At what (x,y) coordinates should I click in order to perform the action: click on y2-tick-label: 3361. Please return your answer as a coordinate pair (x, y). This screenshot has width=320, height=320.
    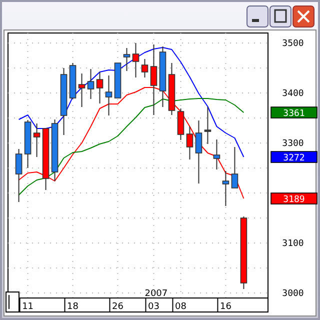
    Looking at the image, I should click on (294, 114).